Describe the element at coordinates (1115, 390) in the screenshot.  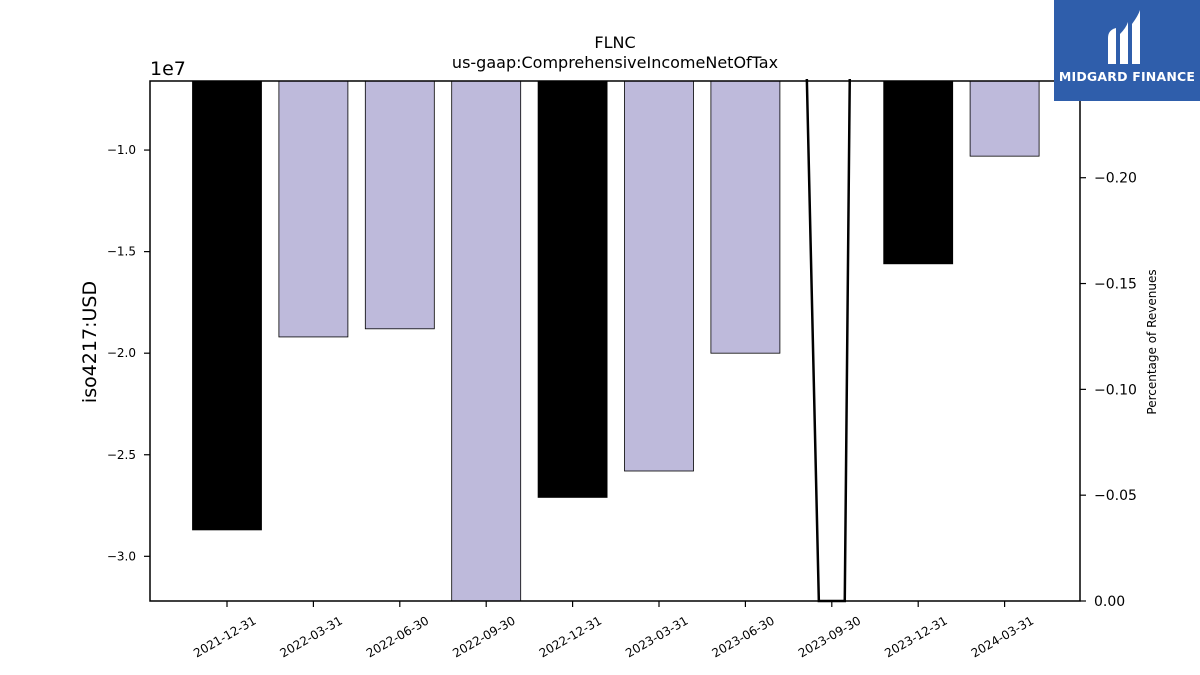
I see `y2-tick-label: −0.10` at that location.